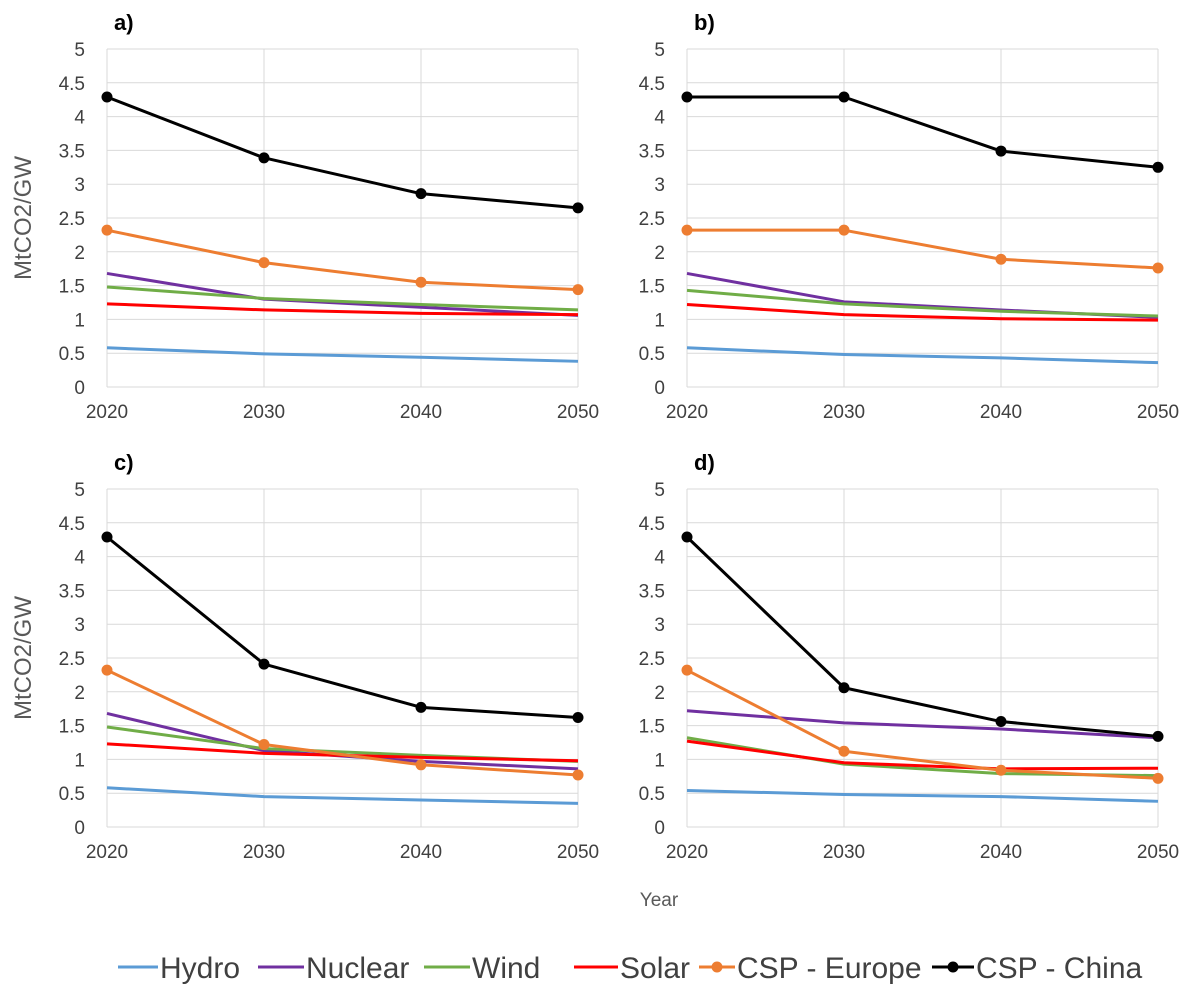  I want to click on x-axis-label: Year, so click(659, 900).